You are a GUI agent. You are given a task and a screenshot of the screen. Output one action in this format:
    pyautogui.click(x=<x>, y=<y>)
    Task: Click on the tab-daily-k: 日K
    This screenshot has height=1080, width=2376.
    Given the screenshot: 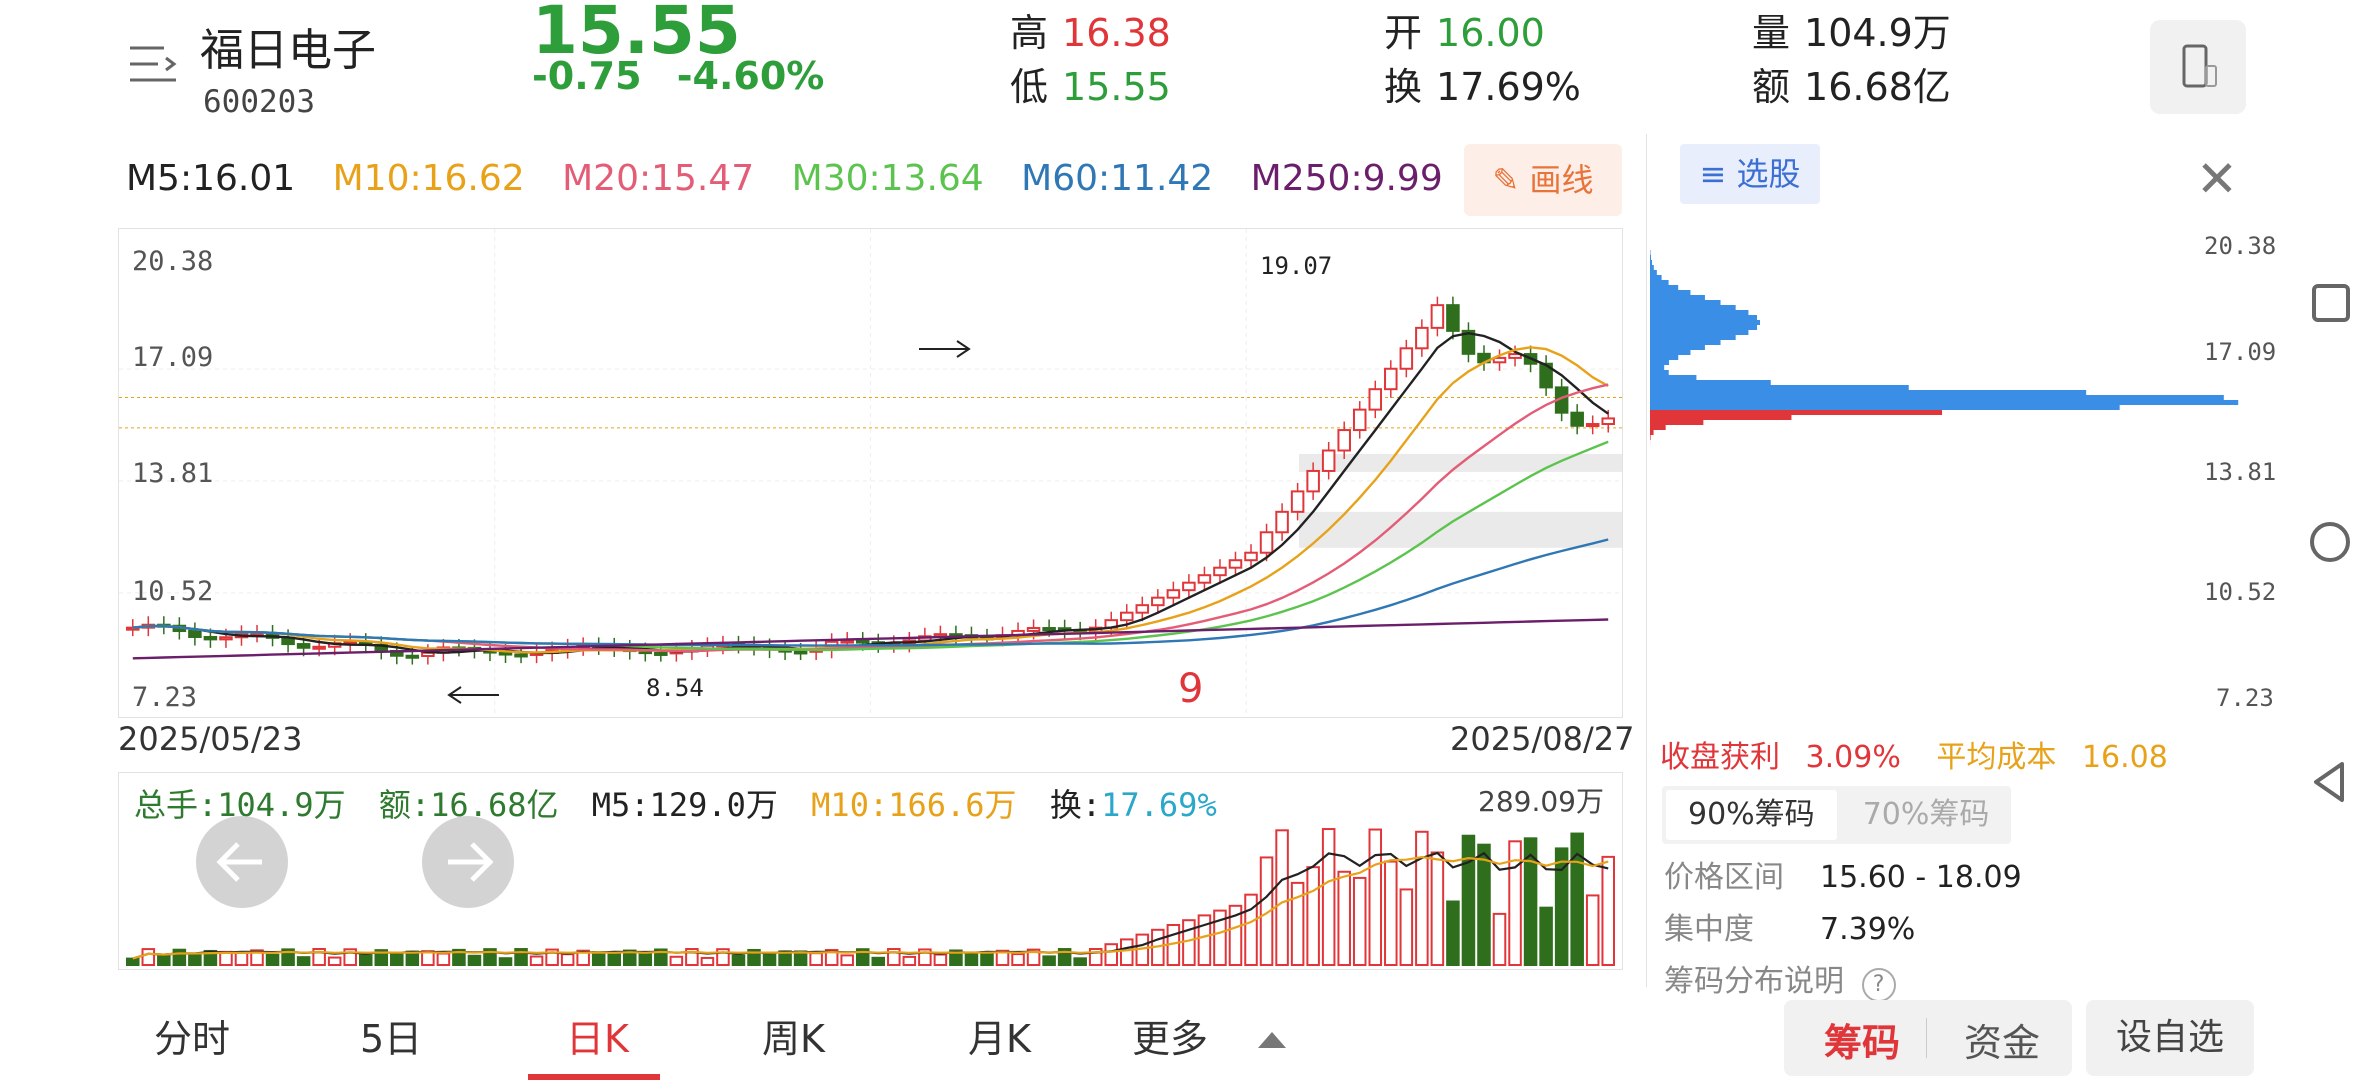 What is the action you would take?
    pyautogui.click(x=597, y=1039)
    